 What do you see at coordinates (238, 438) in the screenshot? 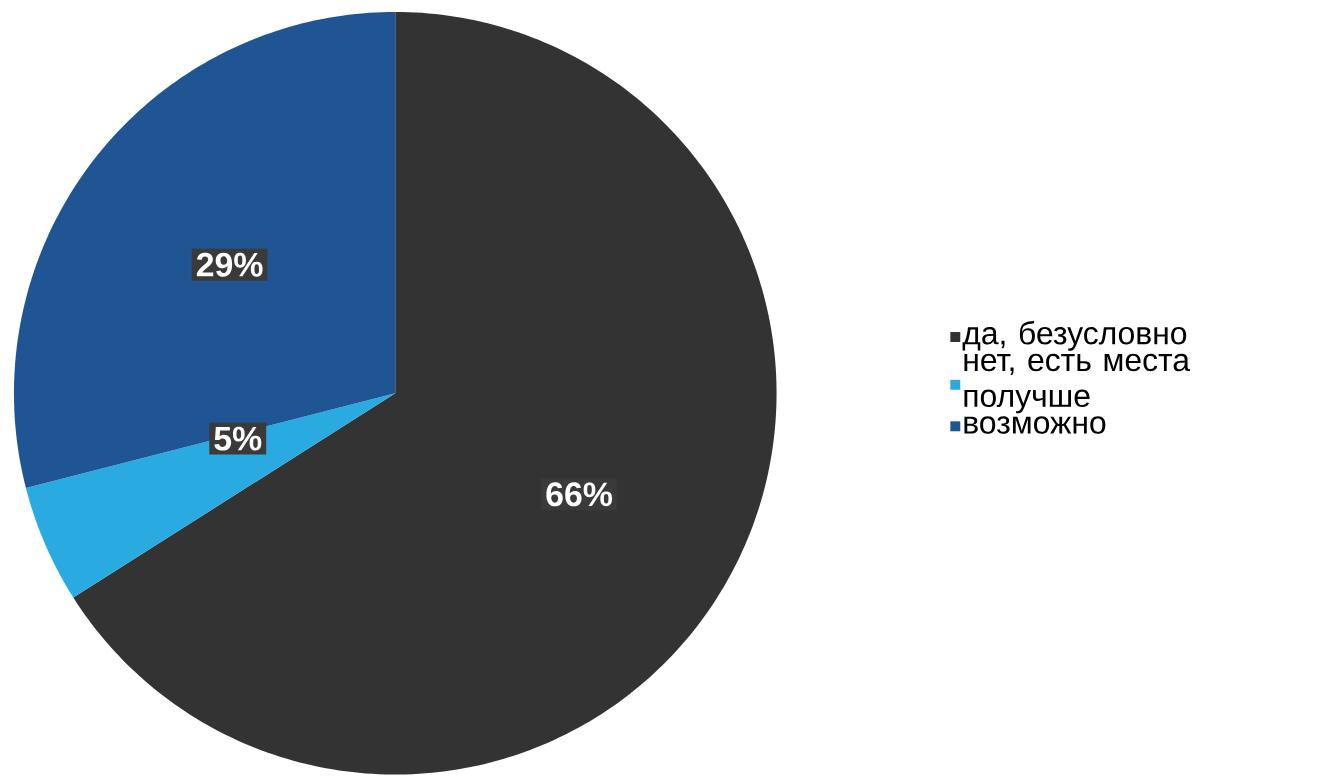
I see `data-label: 5%` at bounding box center [238, 438].